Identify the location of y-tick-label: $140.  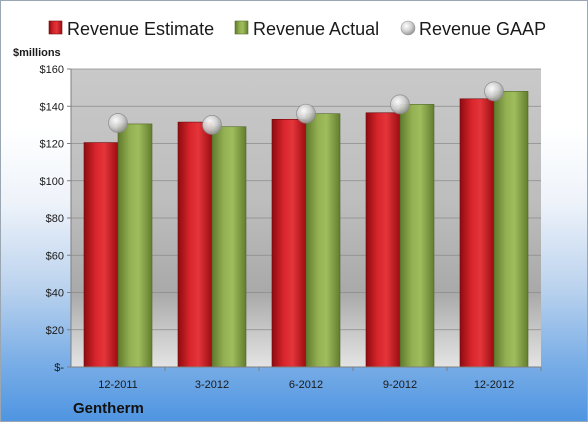
(52, 107).